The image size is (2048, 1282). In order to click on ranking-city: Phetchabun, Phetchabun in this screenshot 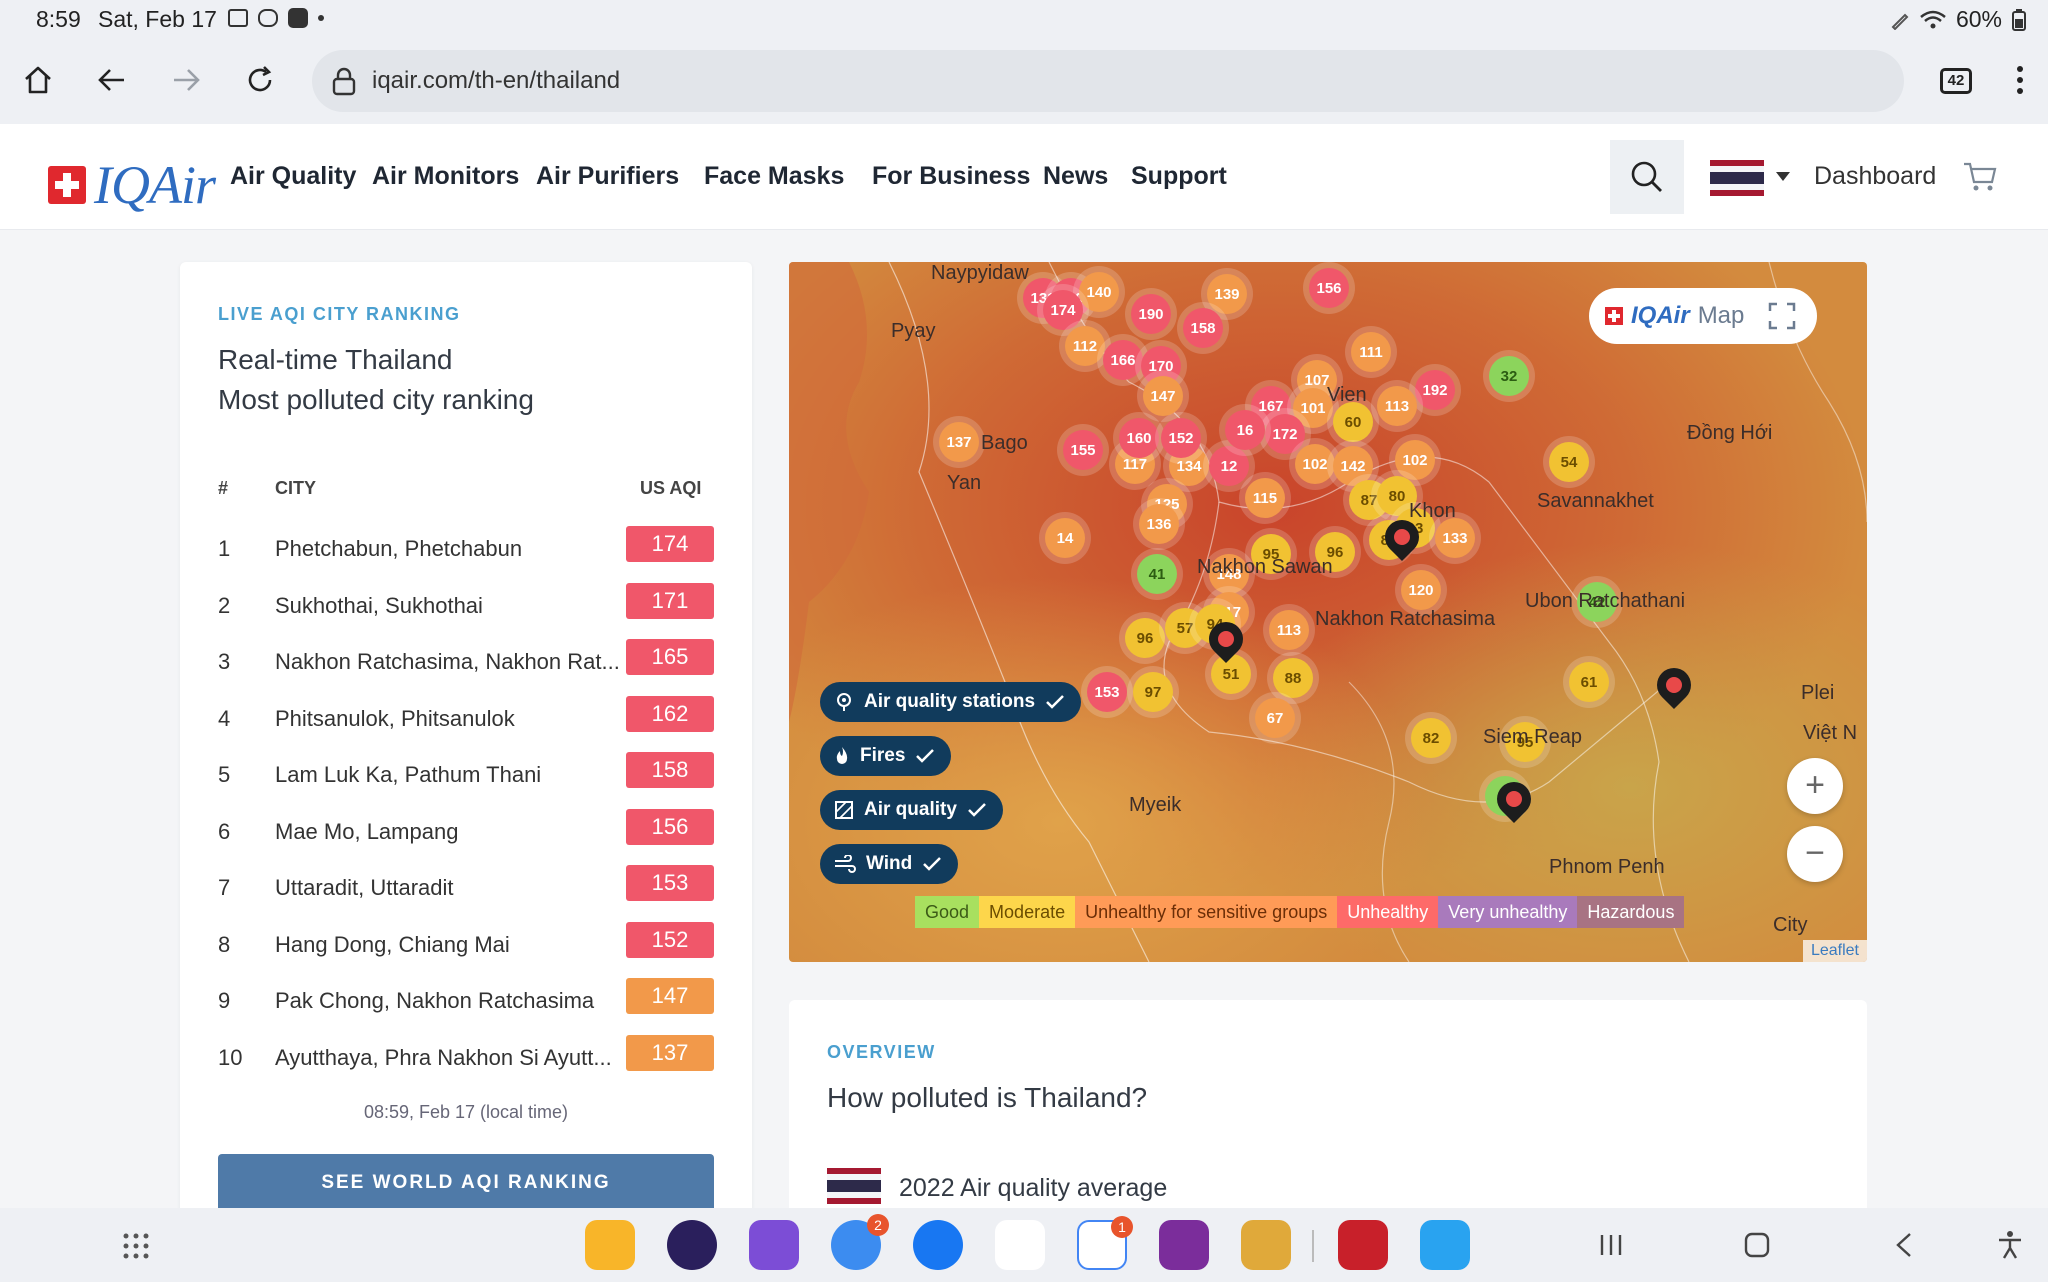, I will do `click(399, 548)`.